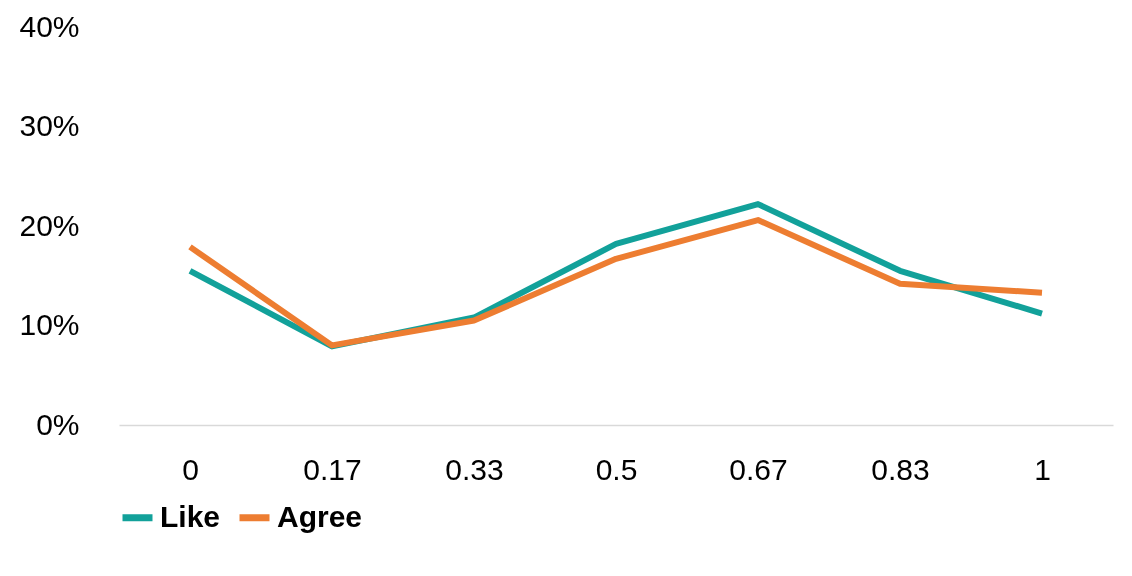  I want to click on legend-label: Like, so click(190, 516).